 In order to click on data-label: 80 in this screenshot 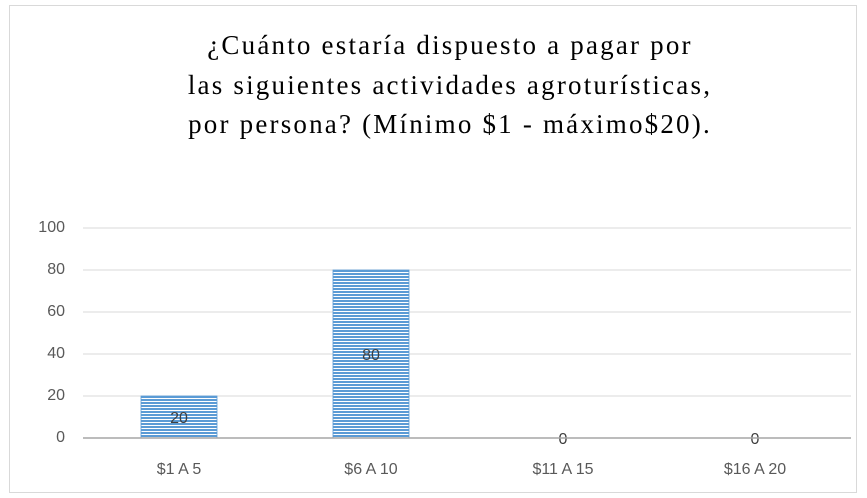, I will do `click(371, 355)`.